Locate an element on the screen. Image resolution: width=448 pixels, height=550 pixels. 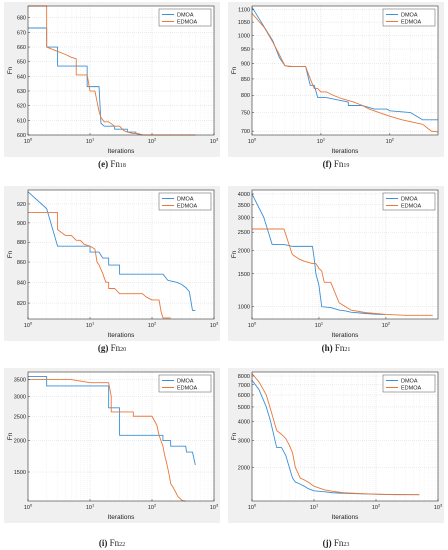
caption-label: (f) is located at coordinates (327, 164).